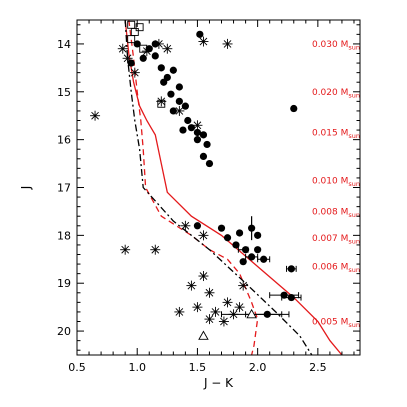  I want to click on x-tick-label: 2.5, so click(318, 367).